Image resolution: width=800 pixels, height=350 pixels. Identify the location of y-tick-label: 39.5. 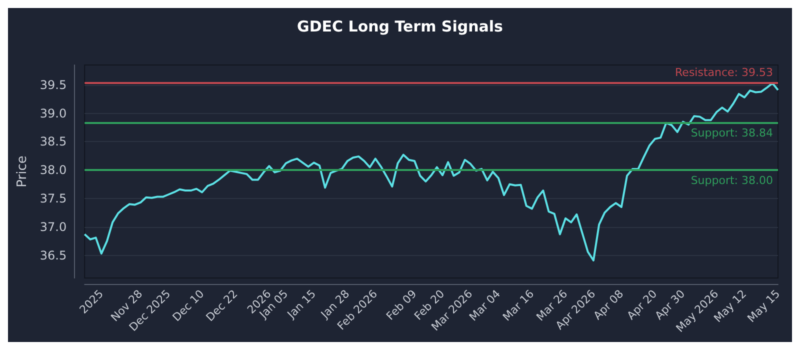
(53, 85).